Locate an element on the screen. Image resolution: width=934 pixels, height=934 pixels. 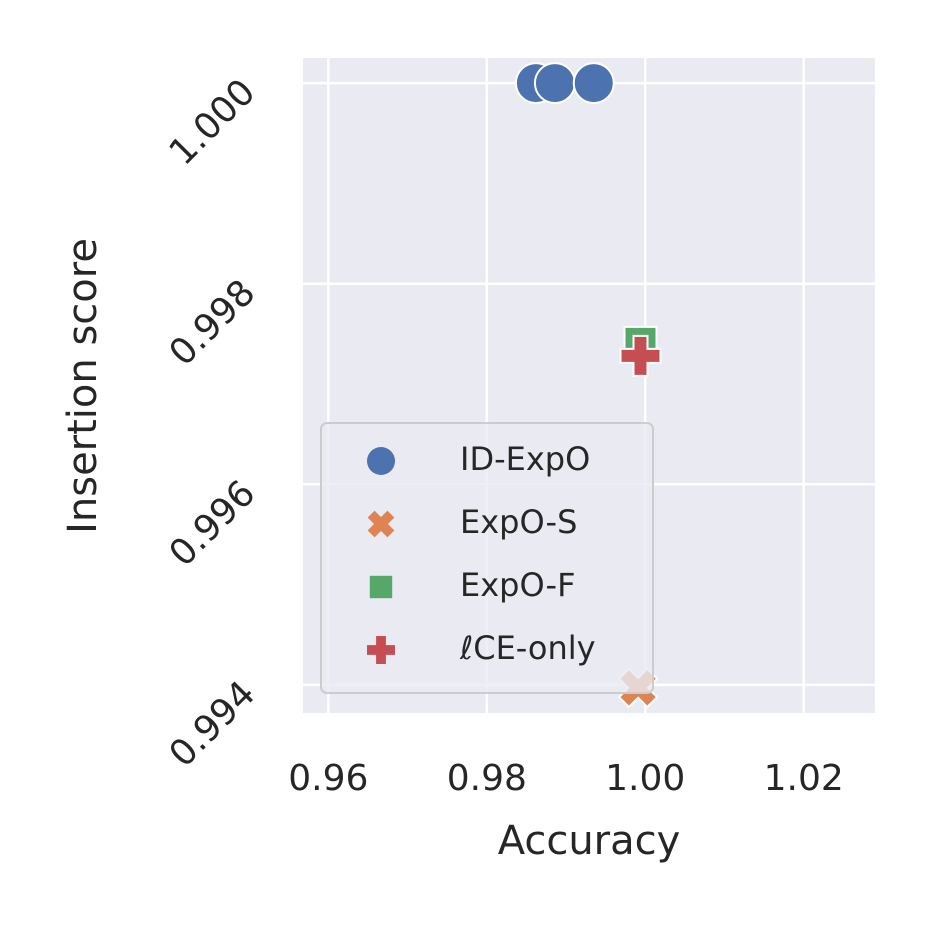
x-tick-label: 0.98 is located at coordinates (487, 778).